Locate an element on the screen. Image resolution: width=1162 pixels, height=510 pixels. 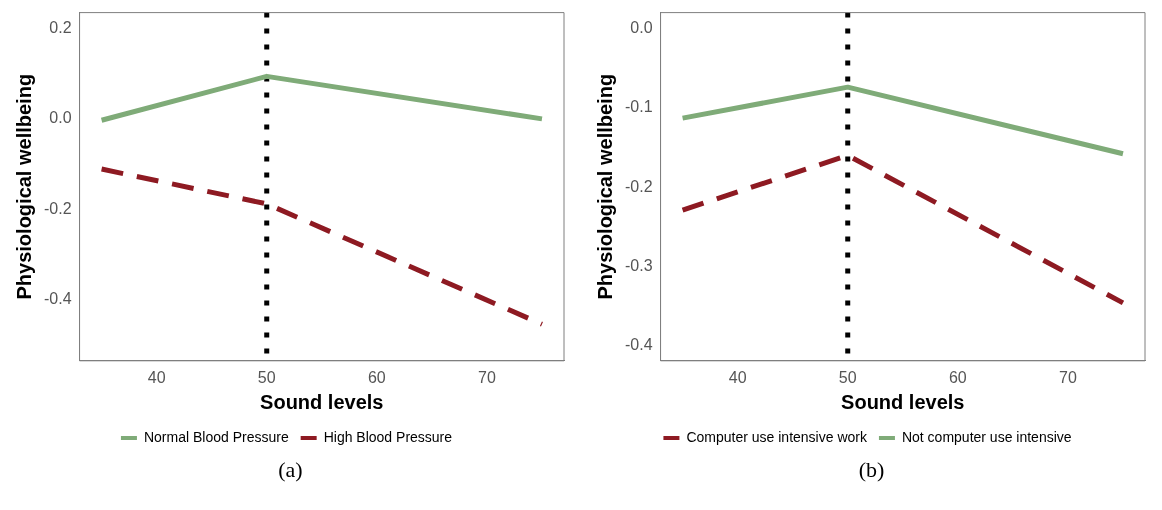
legend-label: Normal Blood Pressure is located at coordinates (216, 436).